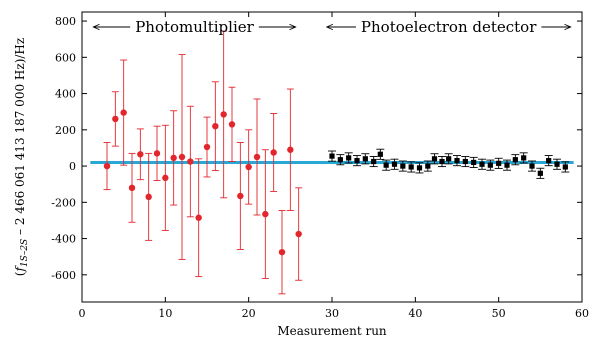  What do you see at coordinates (25, 253) in the screenshot?
I see `y-axis-label-subscript: 1S–2S` at bounding box center [25, 253].